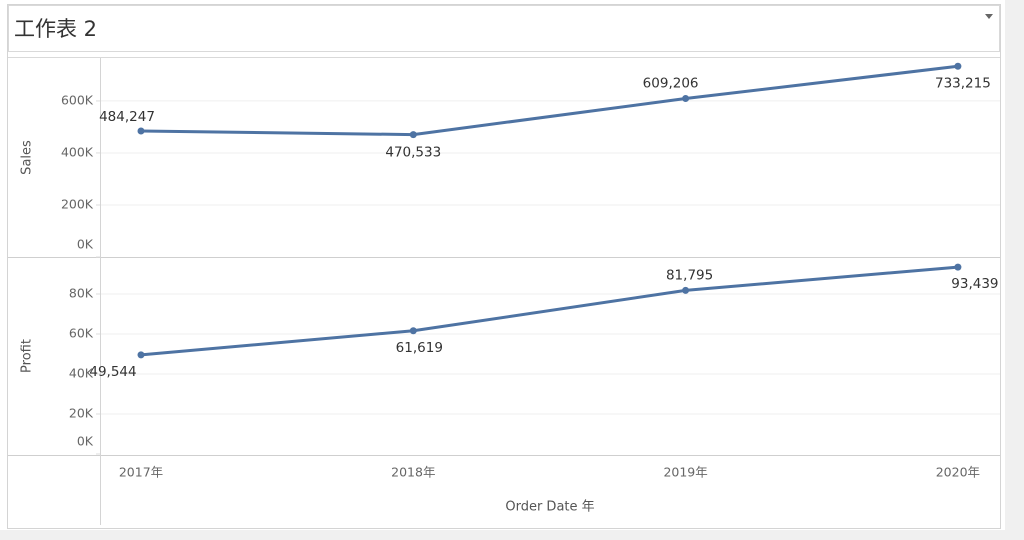  Describe the element at coordinates (81, 293) in the screenshot. I see `y-tick-label: 80K` at that location.